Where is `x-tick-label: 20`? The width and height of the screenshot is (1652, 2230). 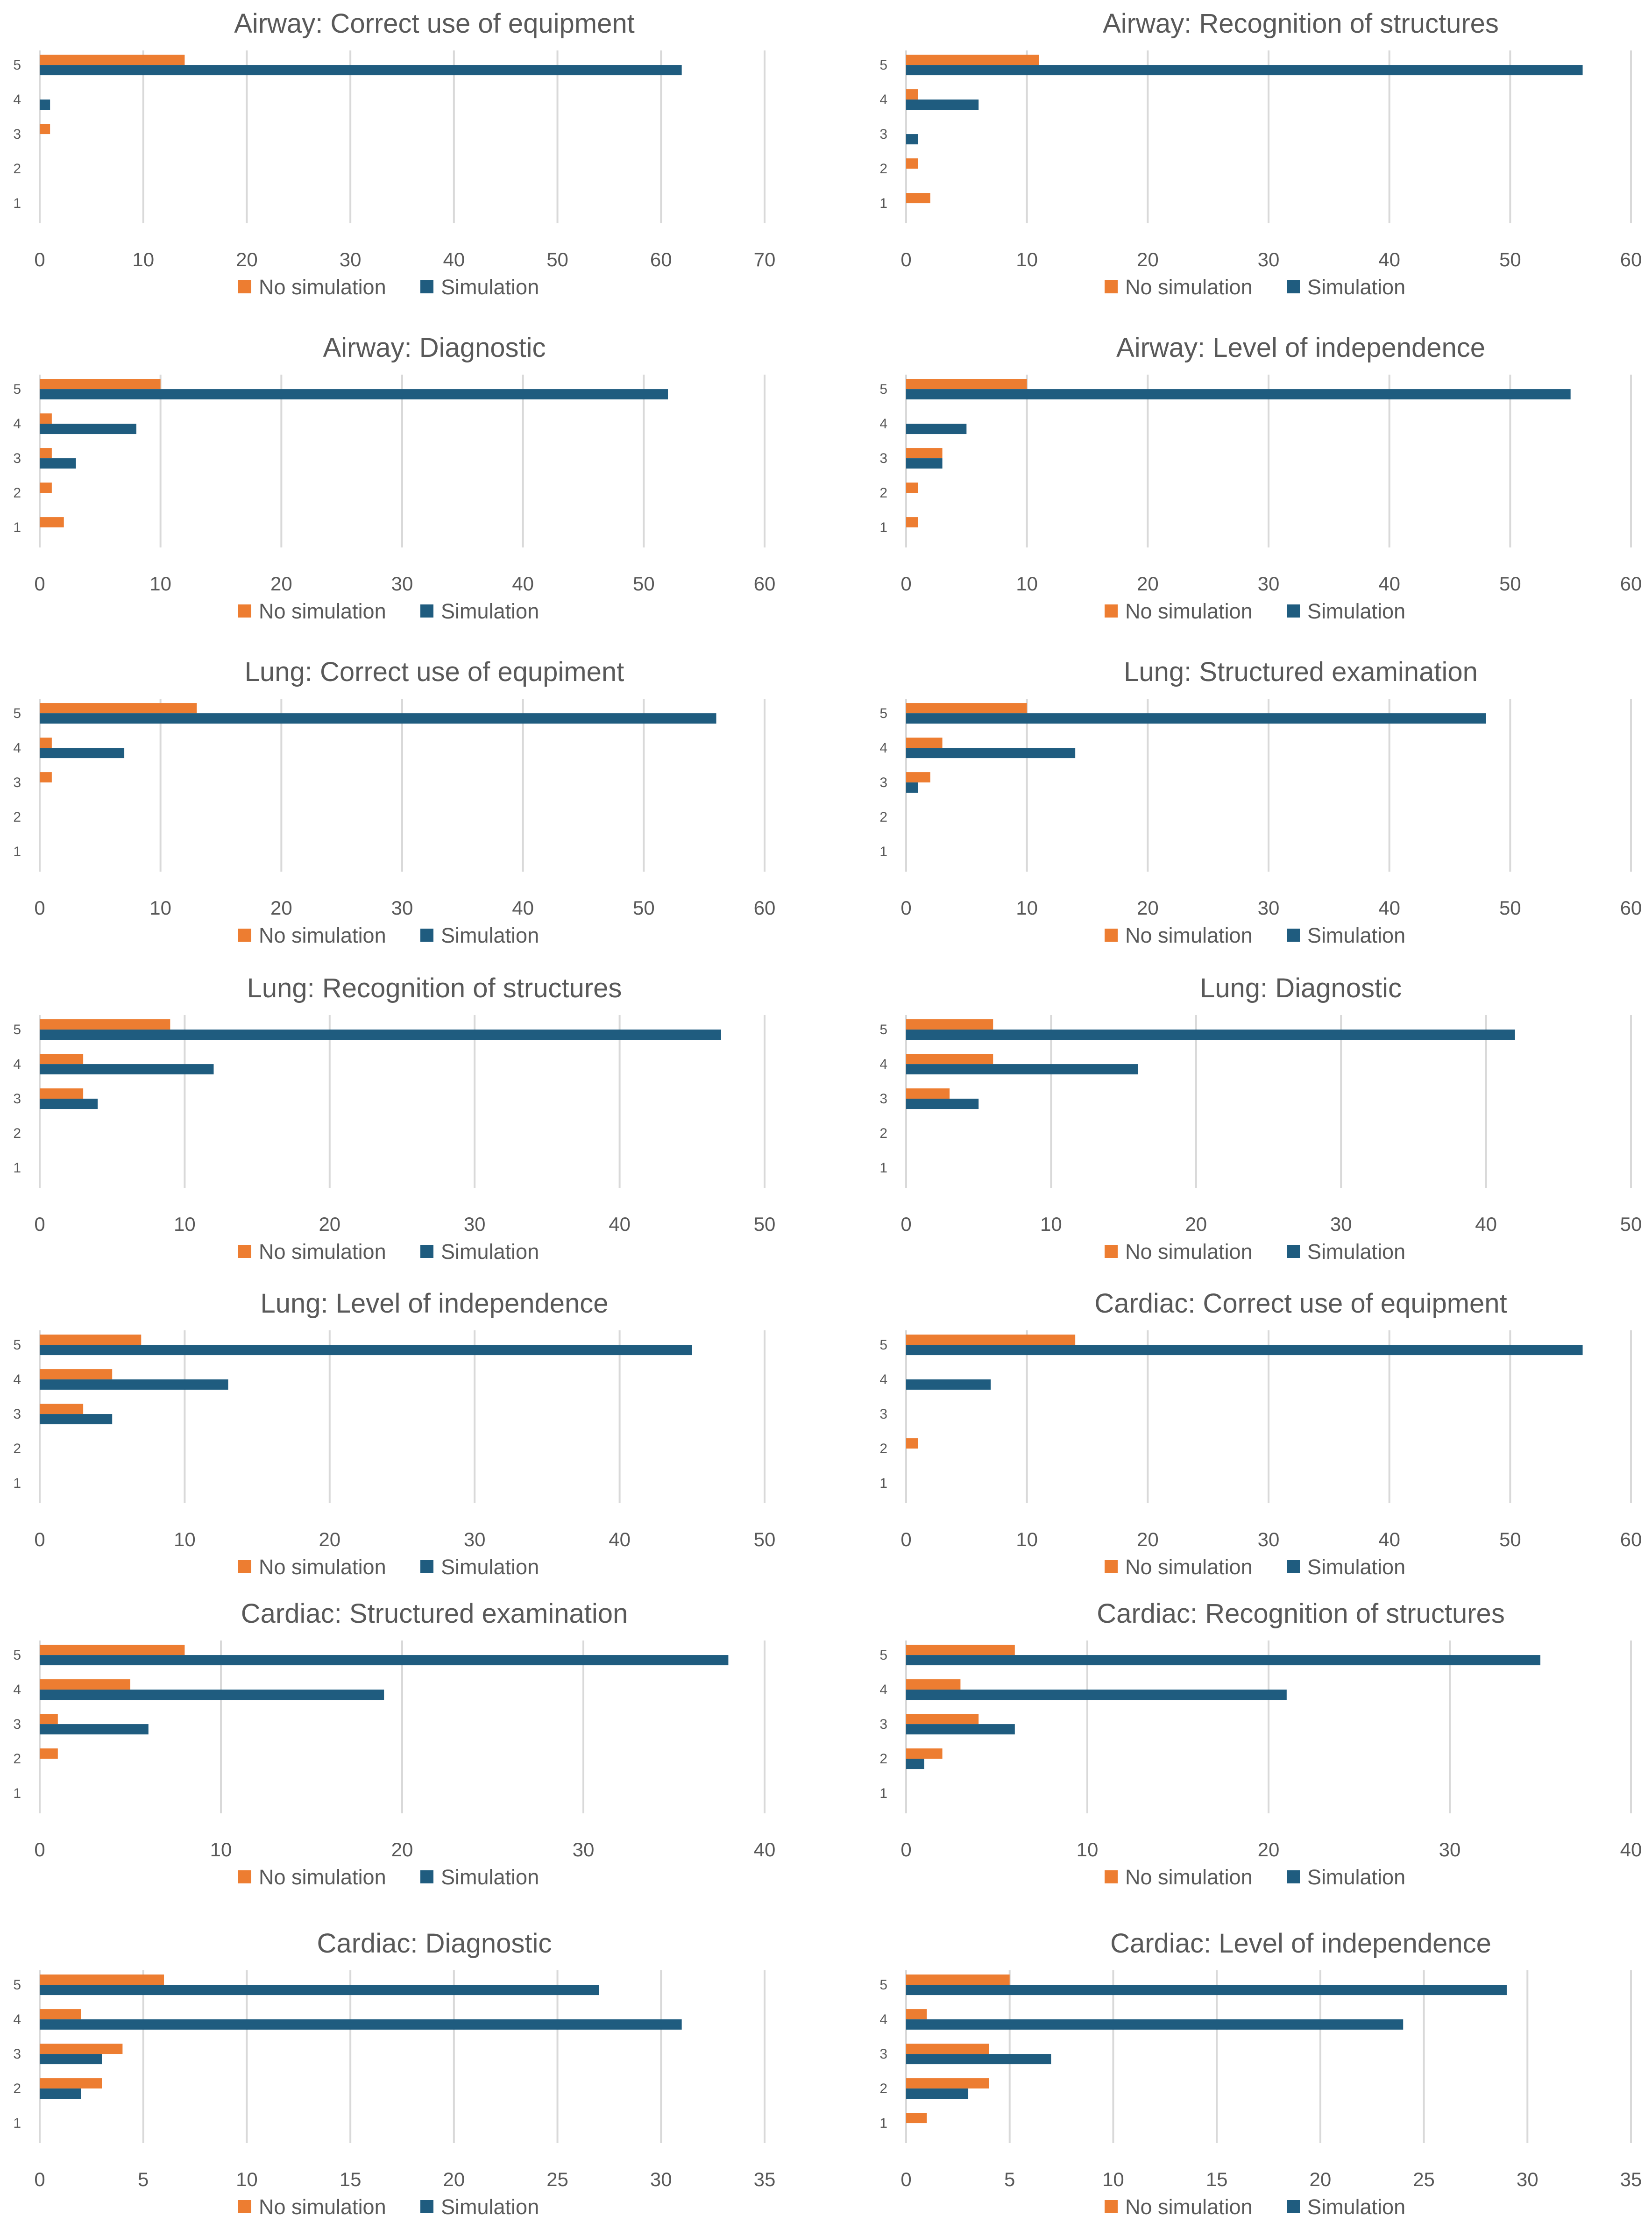 x-tick-label: 20 is located at coordinates (1196, 1224).